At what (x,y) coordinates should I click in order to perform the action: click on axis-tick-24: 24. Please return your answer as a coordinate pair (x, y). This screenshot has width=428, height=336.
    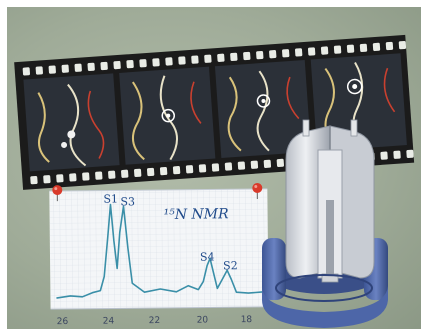
    Looking at the image, I should click on (109, 321).